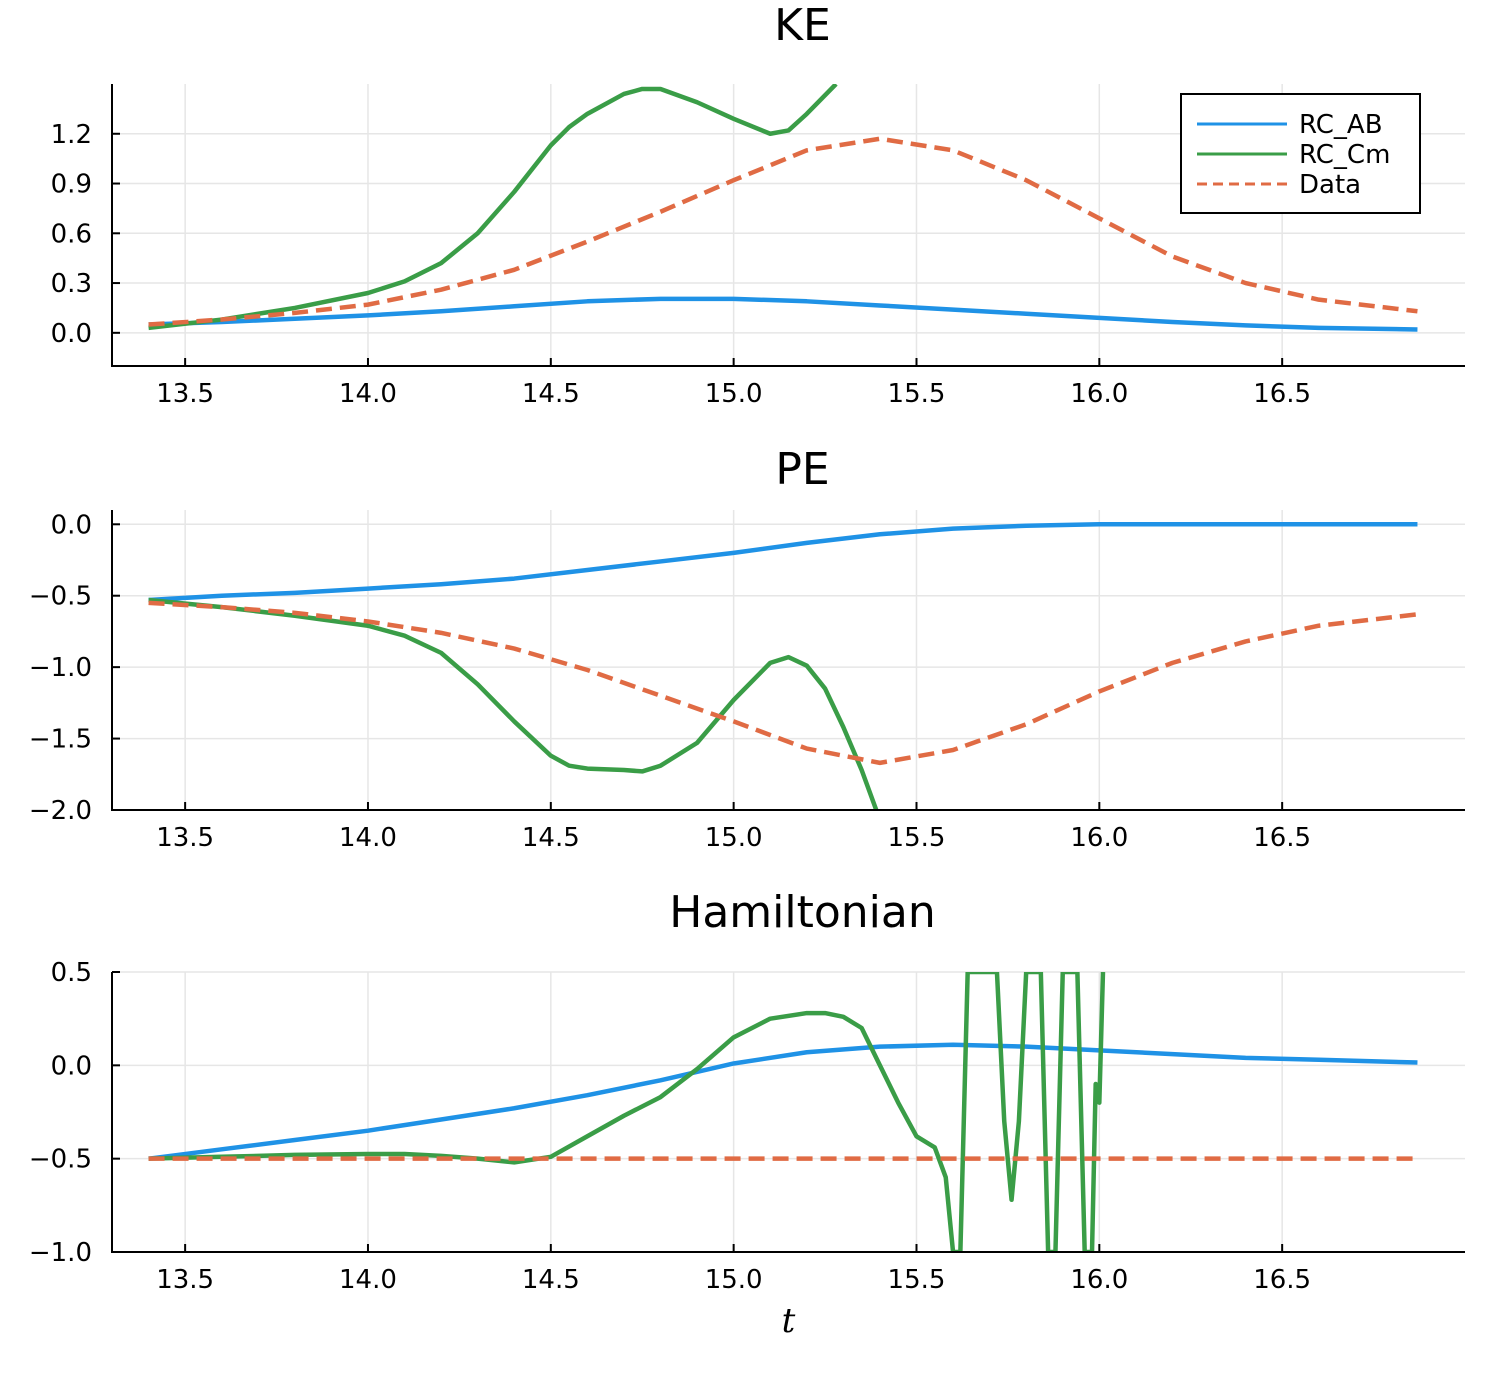  What do you see at coordinates (1344, 155) in the screenshot?
I see `legend-label-rc-cm: RC_Cm` at bounding box center [1344, 155].